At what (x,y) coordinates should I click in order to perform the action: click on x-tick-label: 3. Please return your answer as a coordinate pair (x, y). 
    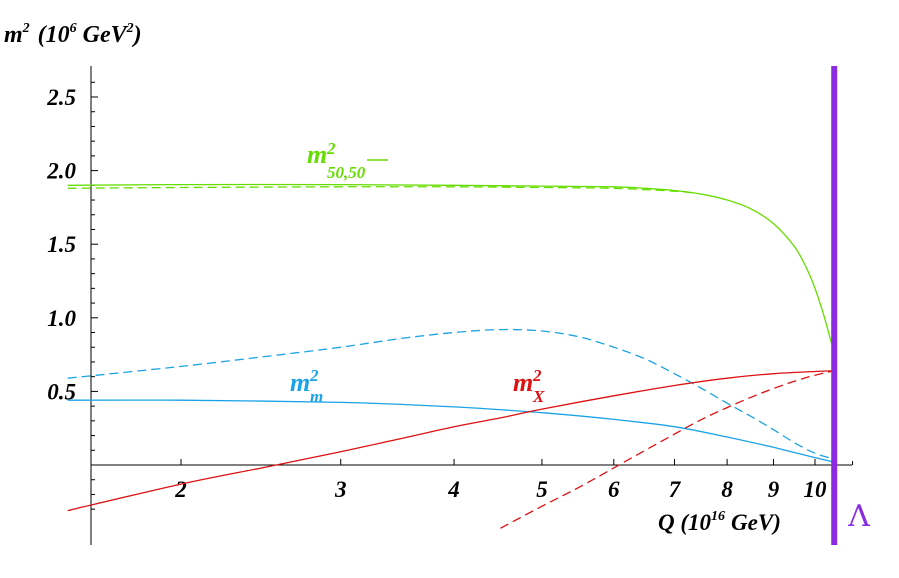
    Looking at the image, I should click on (340, 489).